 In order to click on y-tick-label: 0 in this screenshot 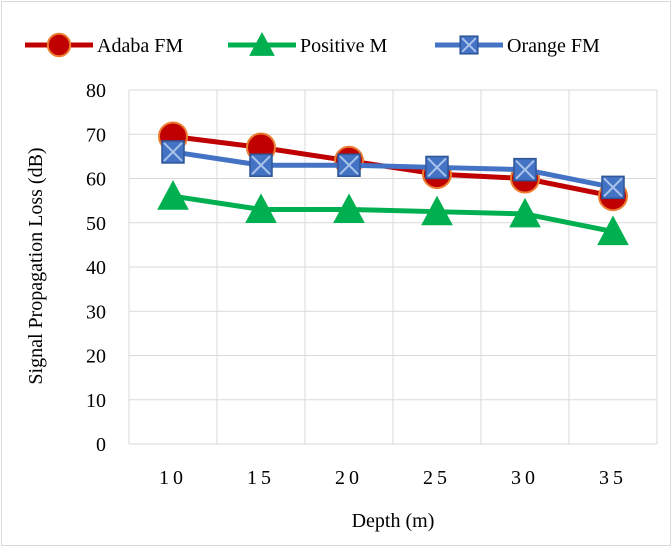, I will do `click(101, 445)`.